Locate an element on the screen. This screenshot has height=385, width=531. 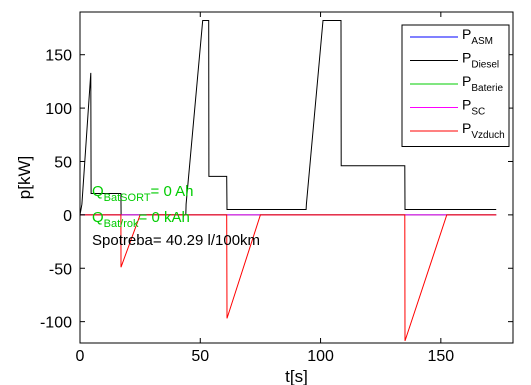
x-axis-label: t[s] is located at coordinates (296, 376).